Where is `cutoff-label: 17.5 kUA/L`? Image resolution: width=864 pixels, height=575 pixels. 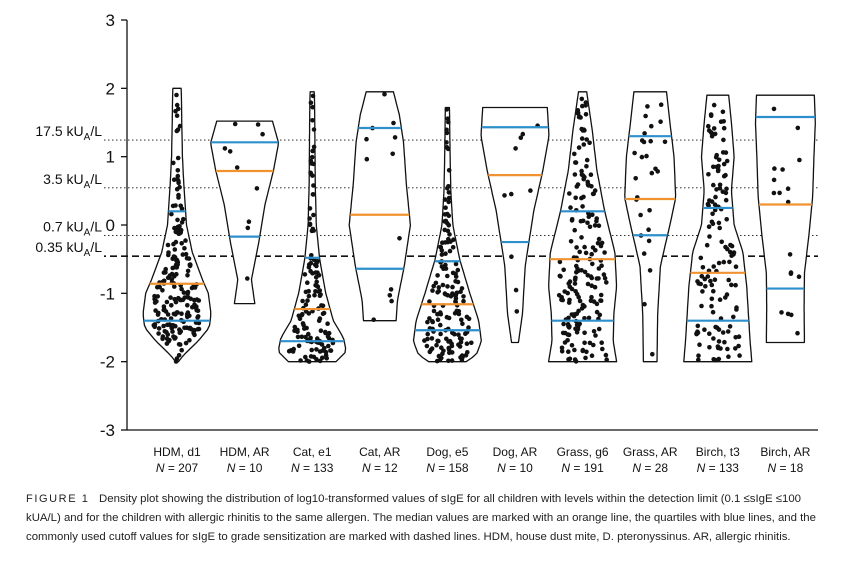 cutoff-label: 17.5 kUA/L is located at coordinates (68, 133).